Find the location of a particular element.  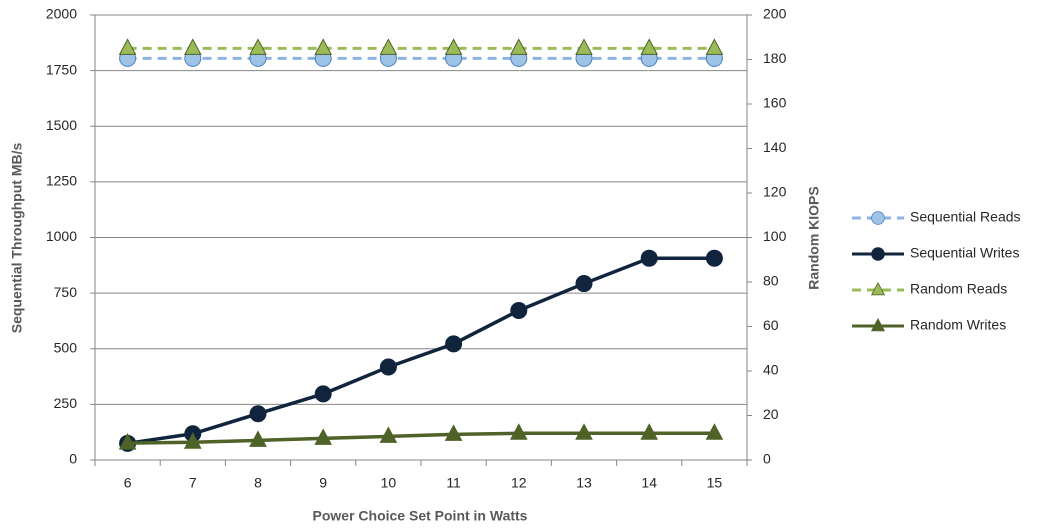

x-axis-title: Power Choice Set Point in Watts is located at coordinates (420, 516).